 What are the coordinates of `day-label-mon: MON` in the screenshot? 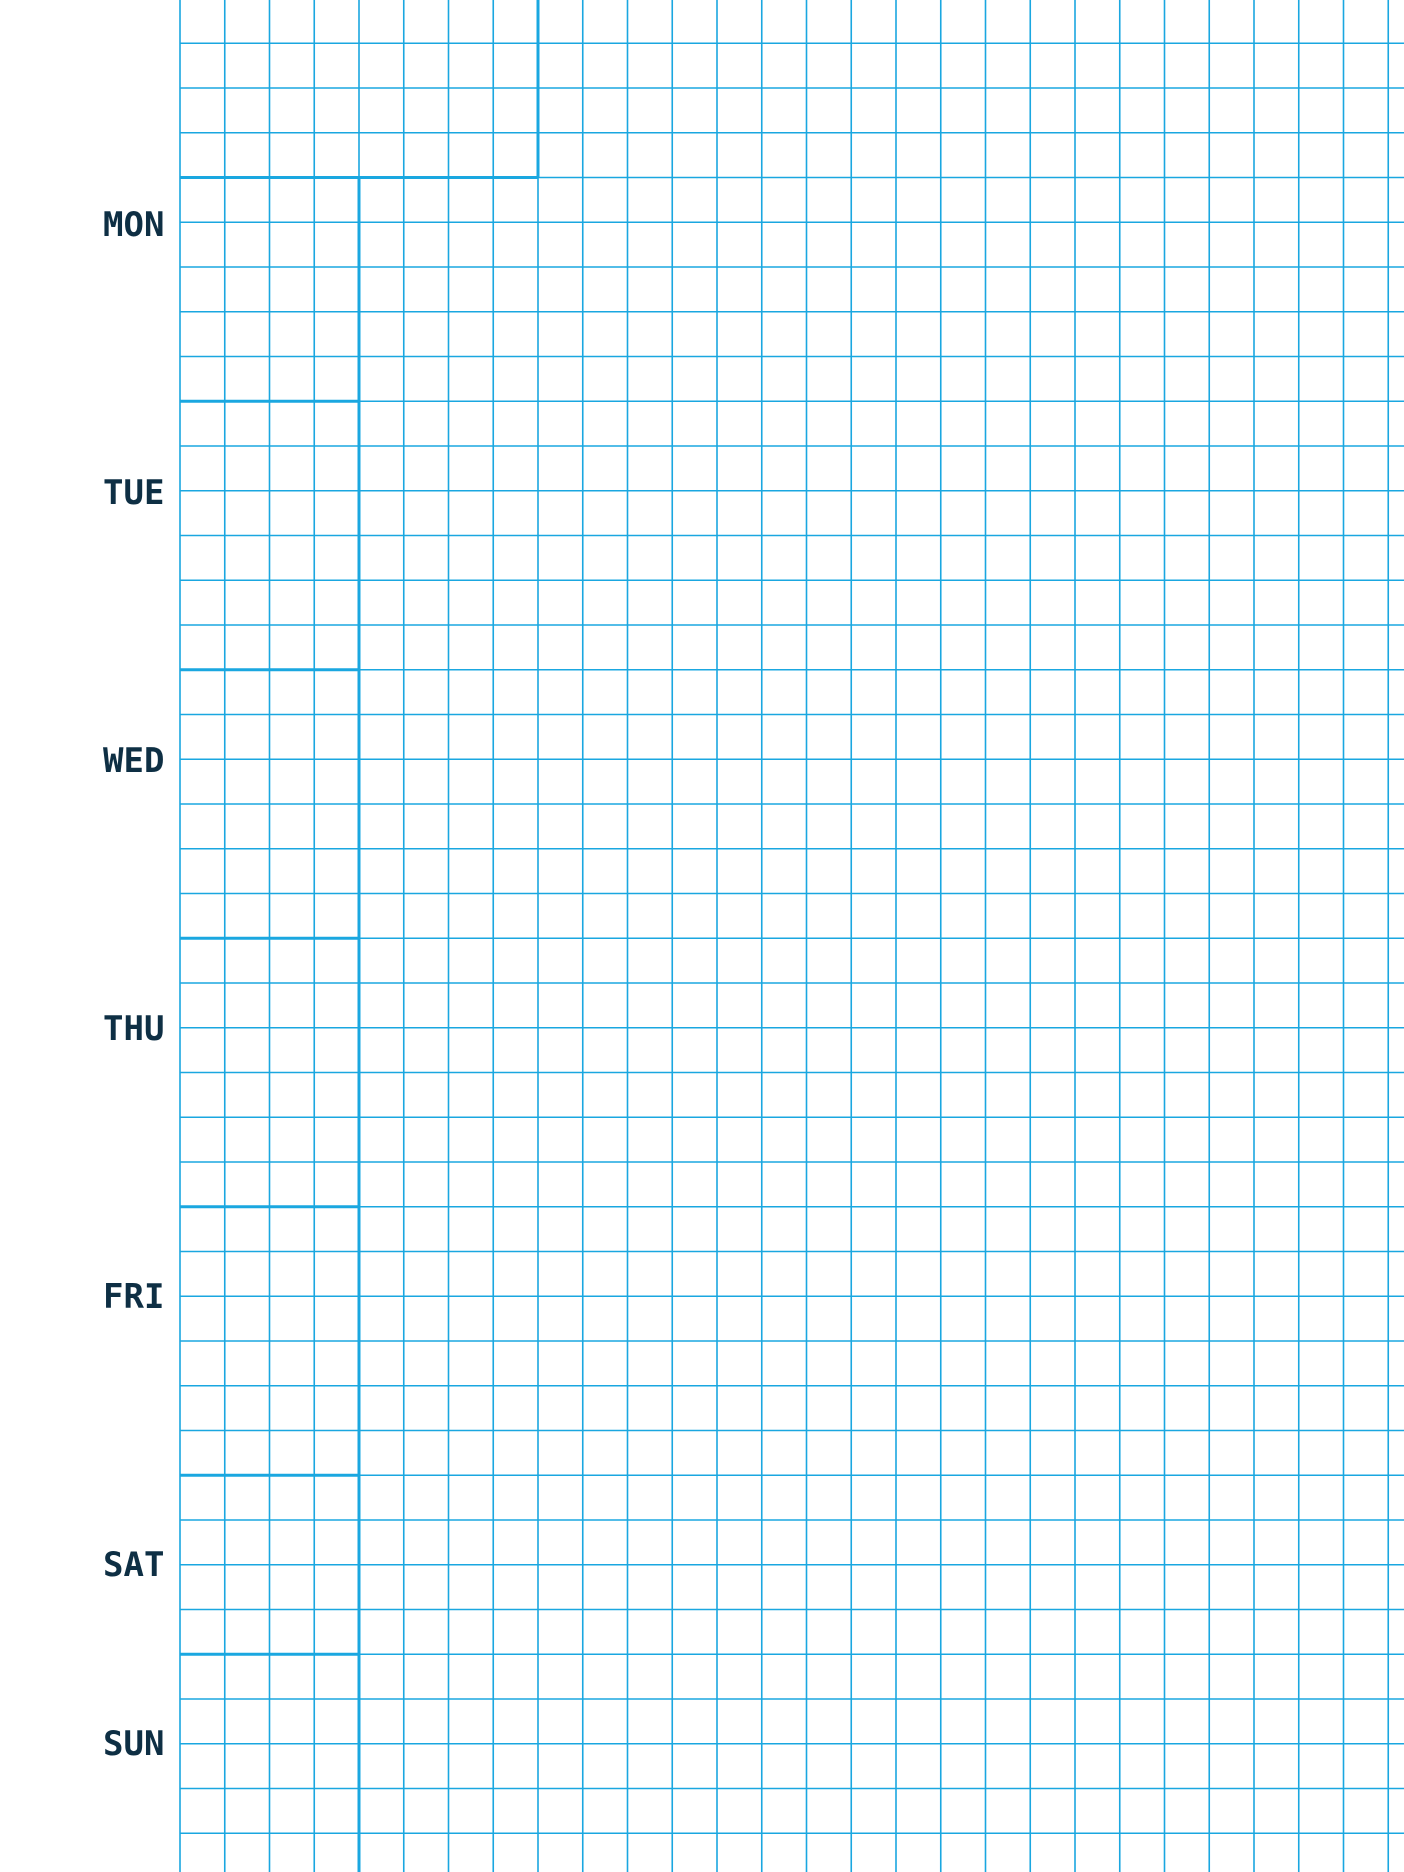 It's located at (134, 225).